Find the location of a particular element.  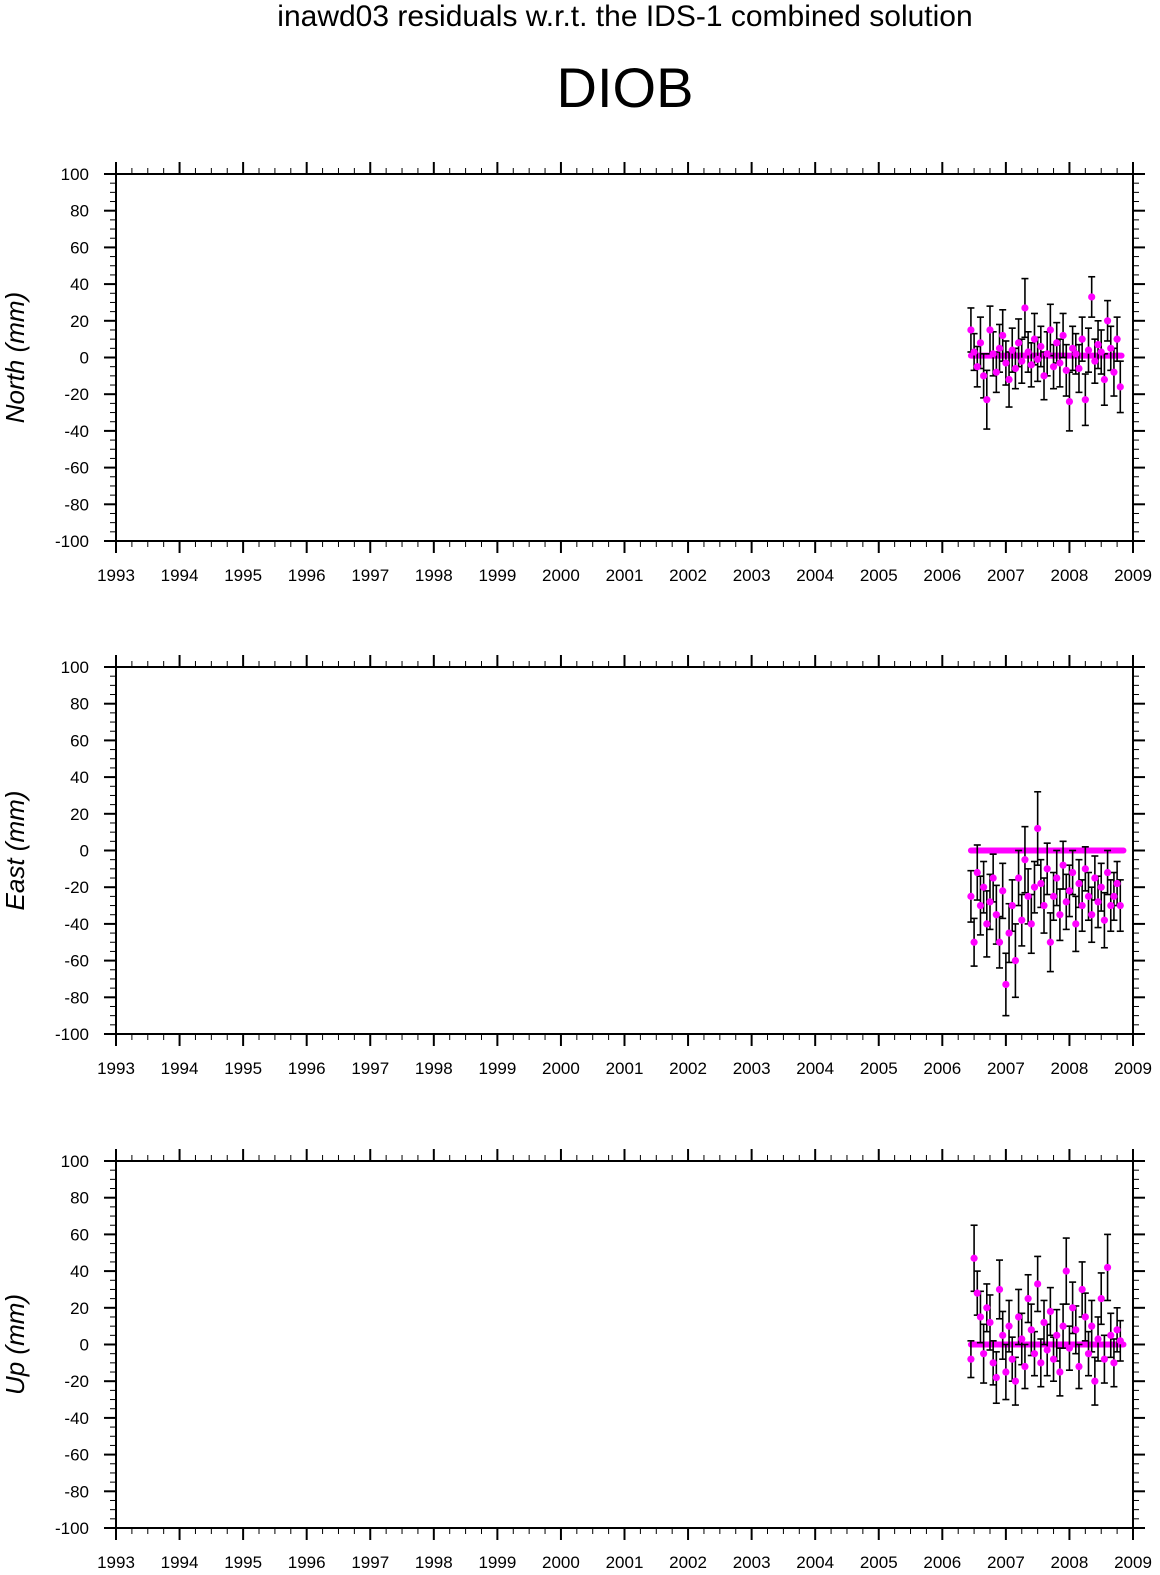

y-tick-label: 80 is located at coordinates (79, 704).